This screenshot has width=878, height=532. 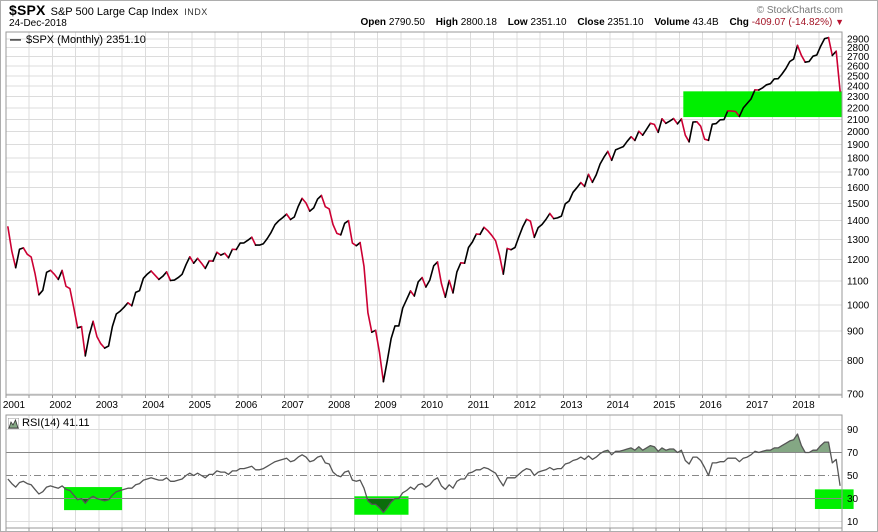 What do you see at coordinates (757, 405) in the screenshot?
I see `svg-text: 2017` at bounding box center [757, 405].